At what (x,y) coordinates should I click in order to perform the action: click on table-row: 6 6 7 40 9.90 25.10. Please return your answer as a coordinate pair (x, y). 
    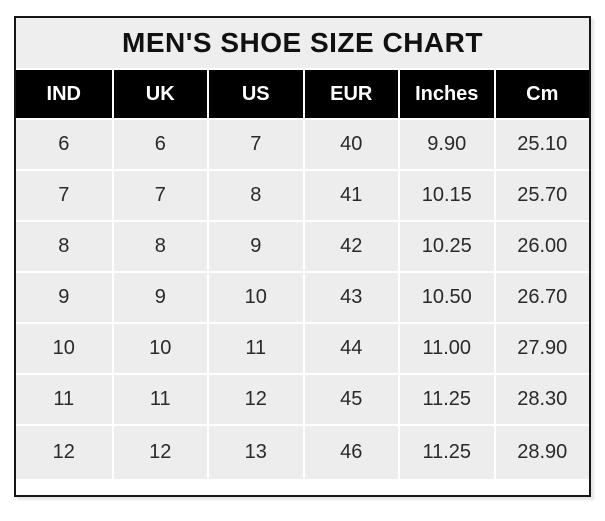
    Looking at the image, I should click on (302, 145).